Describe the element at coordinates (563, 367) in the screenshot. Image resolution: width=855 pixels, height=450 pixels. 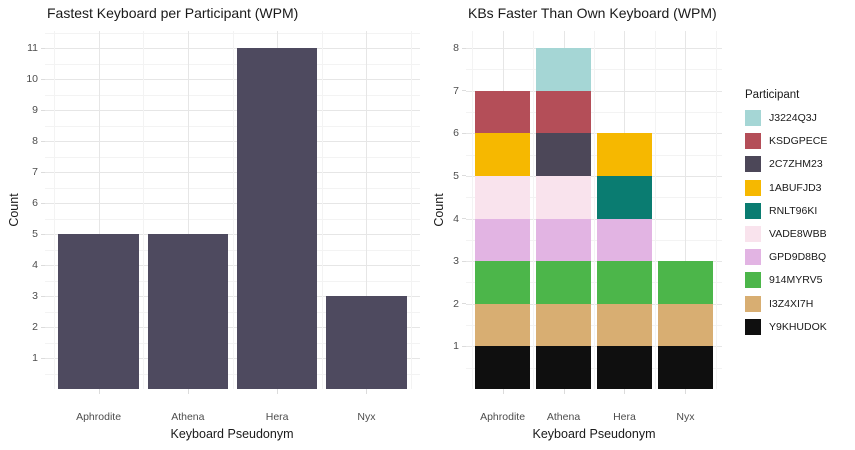
I see `bar-segment-y9khudok-athena` at that location.